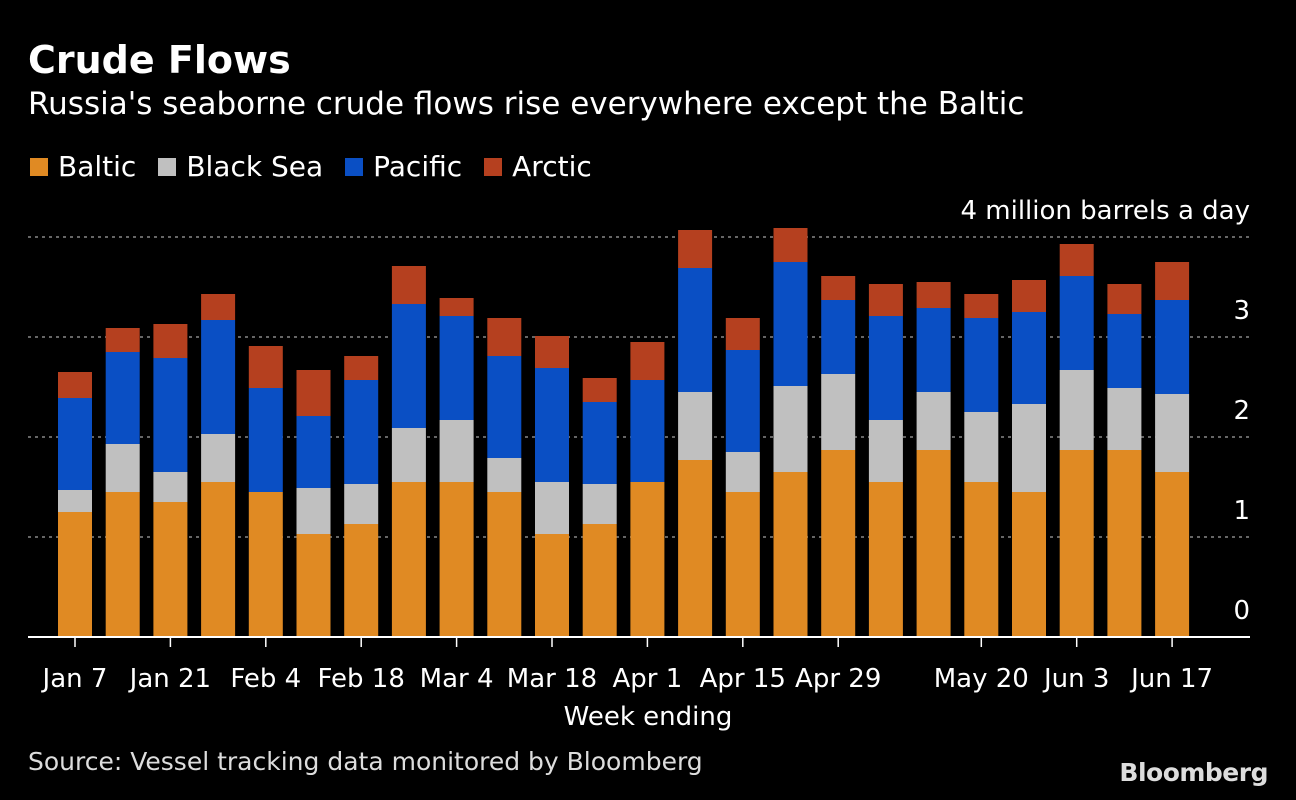 Image resolution: width=1296 pixels, height=800 pixels. What do you see at coordinates (1193, 772) in the screenshot?
I see `bloomberg-logo: Bloomberg` at bounding box center [1193, 772].